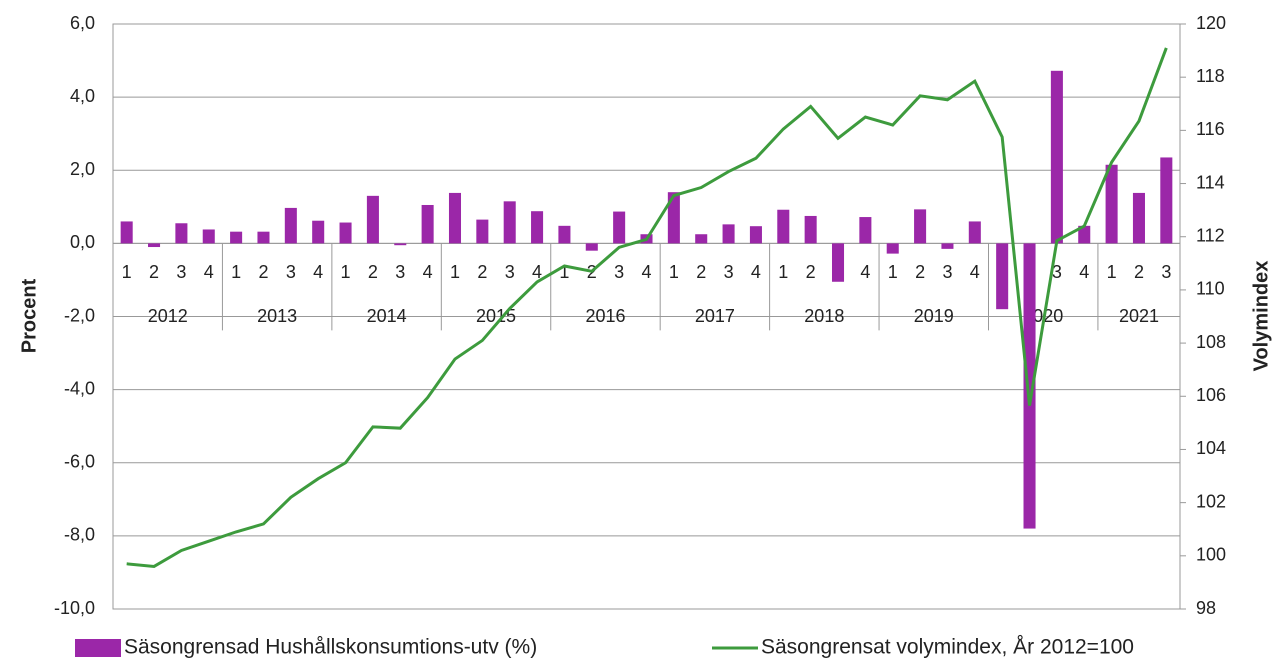 Image resolution: width=1279 pixels, height=667 pixels. What do you see at coordinates (1211, 555) in the screenshot?
I see `y2-tick-label: 100` at bounding box center [1211, 555].